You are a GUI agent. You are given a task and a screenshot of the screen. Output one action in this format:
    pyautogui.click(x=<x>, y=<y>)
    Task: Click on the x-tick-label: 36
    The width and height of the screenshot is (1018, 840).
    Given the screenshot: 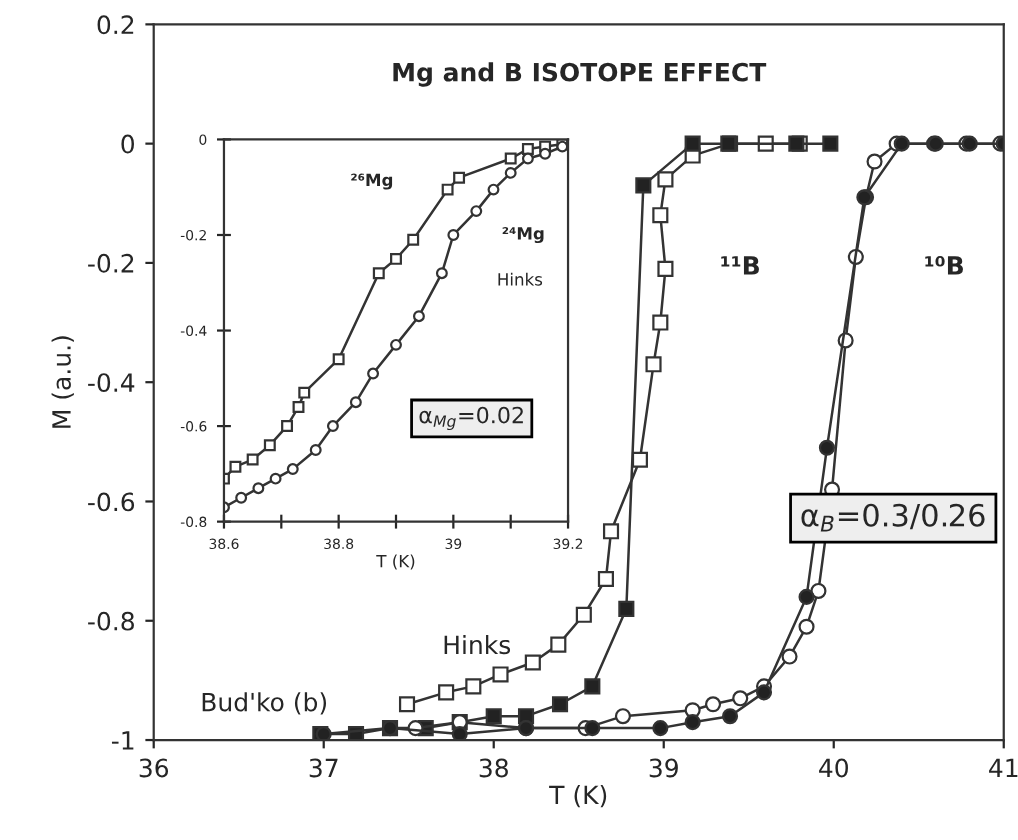 What is the action you would take?
    pyautogui.click(x=154, y=768)
    